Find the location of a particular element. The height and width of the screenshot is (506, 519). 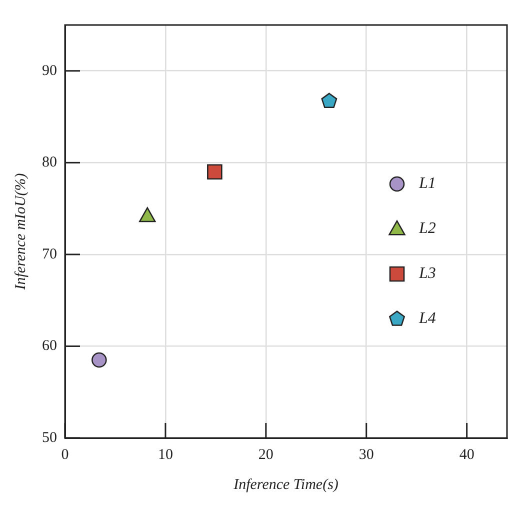

y-axis-title: Inference mIoU(%) is located at coordinates (20, 232).